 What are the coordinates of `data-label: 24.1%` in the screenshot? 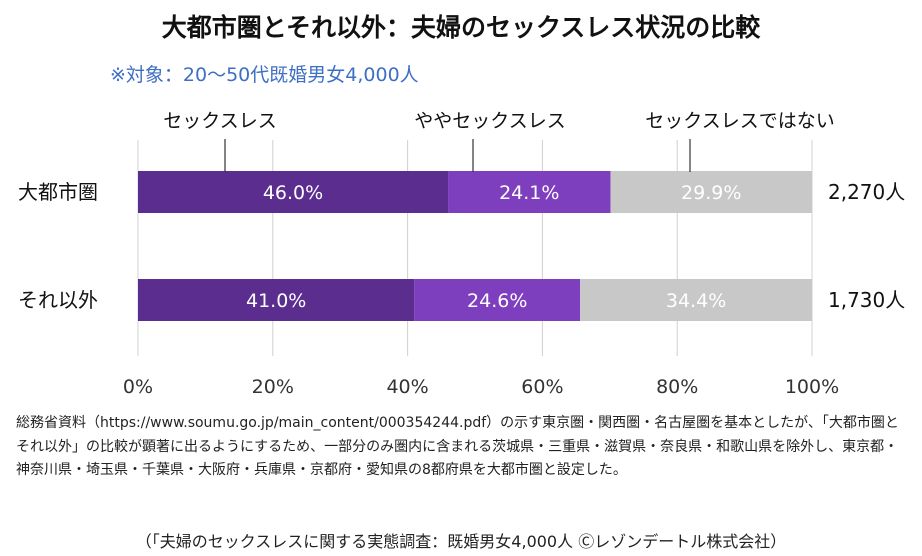 It's located at (529, 193).